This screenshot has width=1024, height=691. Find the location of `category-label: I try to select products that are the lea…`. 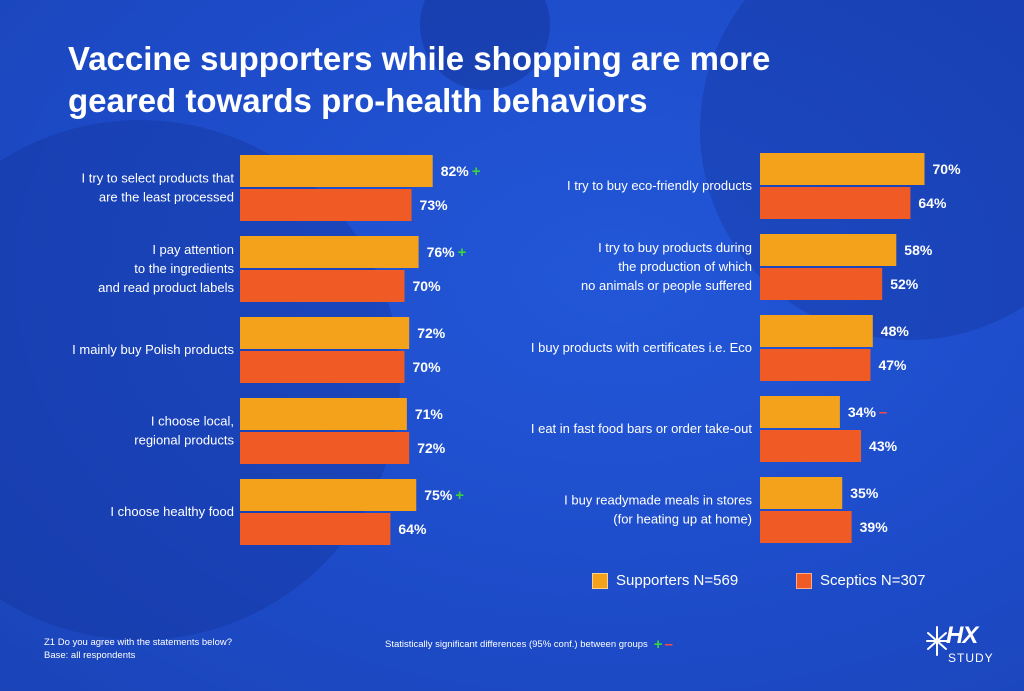

category-label: I try to select products that are the lea… is located at coordinates (158, 188).